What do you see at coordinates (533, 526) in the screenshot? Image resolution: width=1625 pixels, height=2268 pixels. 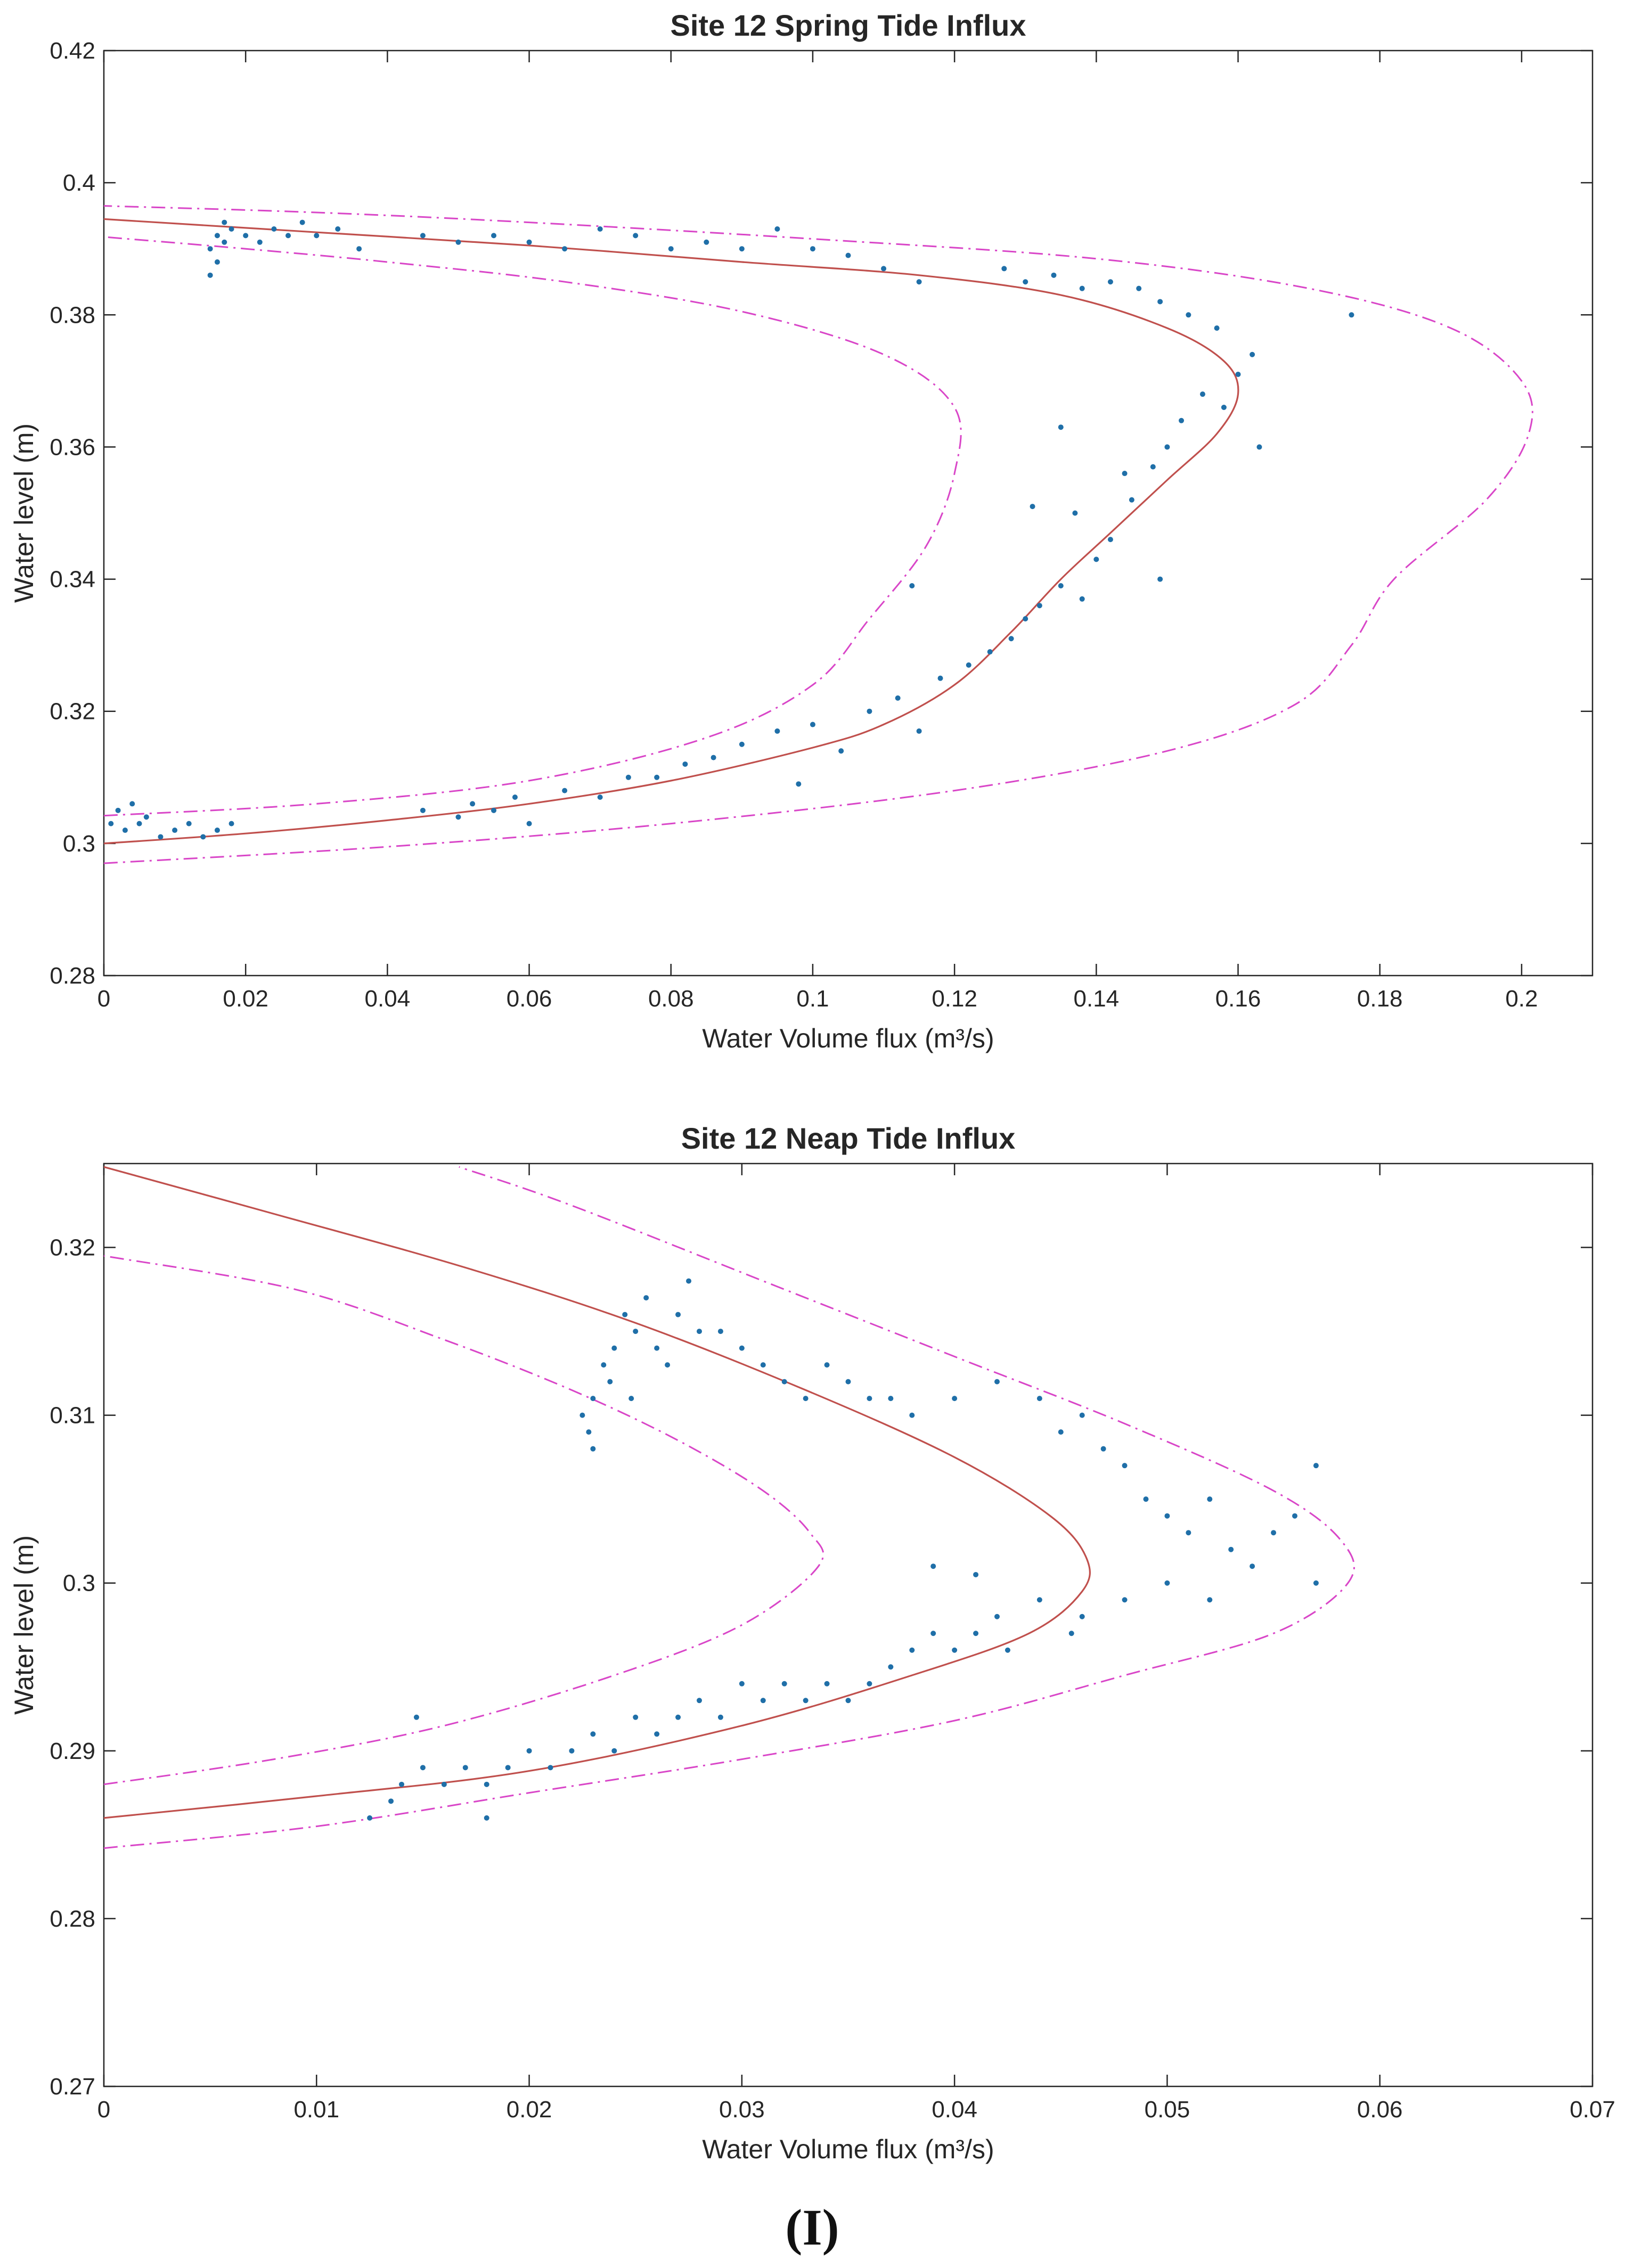 I see `confidence-bound-line` at bounding box center [533, 526].